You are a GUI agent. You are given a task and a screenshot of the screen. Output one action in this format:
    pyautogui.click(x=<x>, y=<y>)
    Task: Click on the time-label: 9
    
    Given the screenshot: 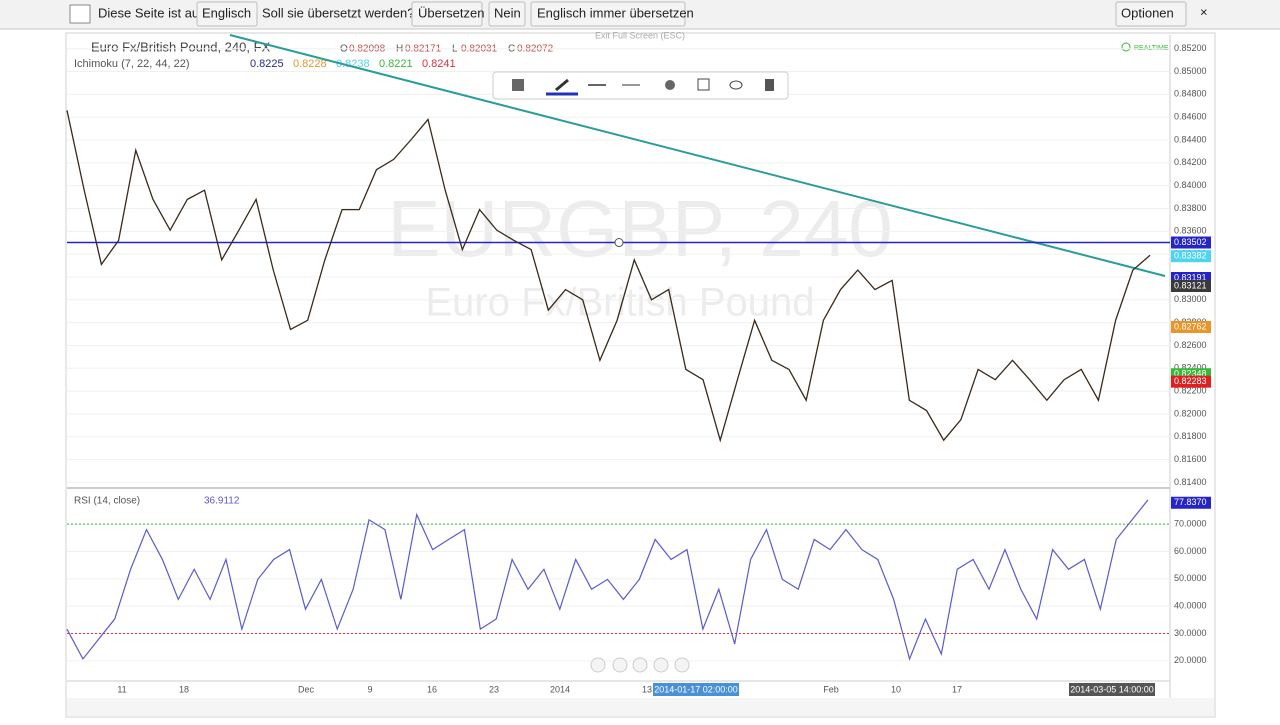 What is the action you would take?
    pyautogui.click(x=369, y=689)
    